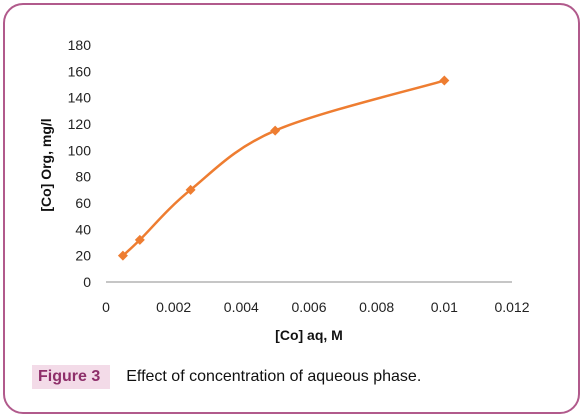  What do you see at coordinates (83, 203) in the screenshot?
I see `y-tick-label: 60` at bounding box center [83, 203].